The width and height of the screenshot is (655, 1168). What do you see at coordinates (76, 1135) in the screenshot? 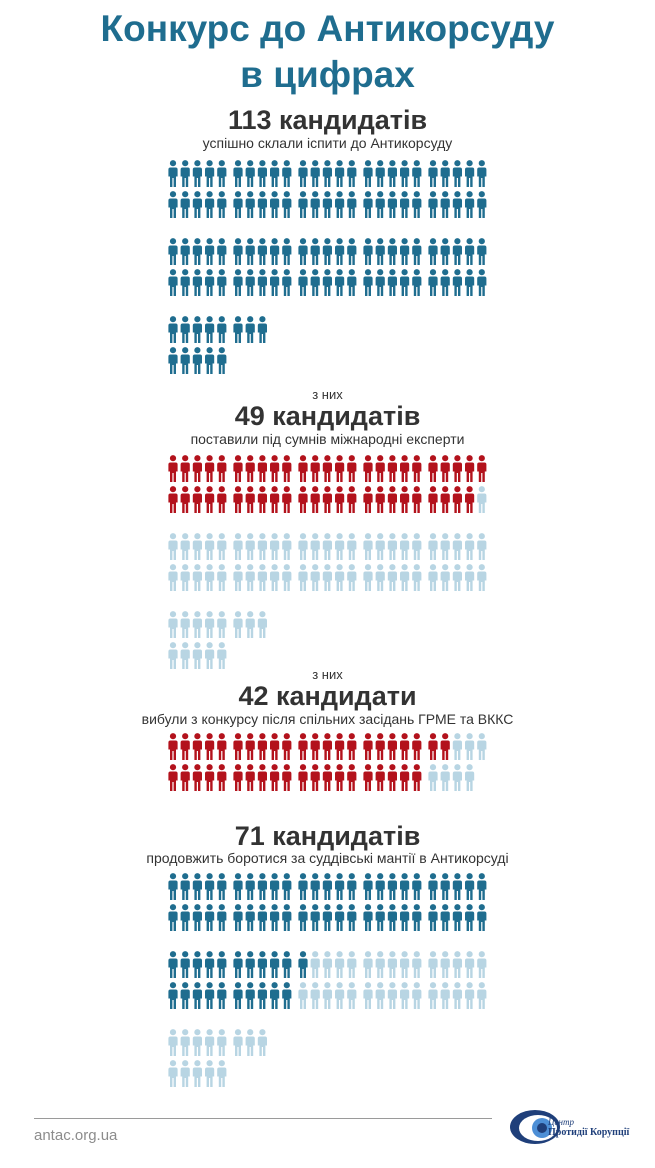
I see `footer-site-link: antac.org.ua` at bounding box center [76, 1135].